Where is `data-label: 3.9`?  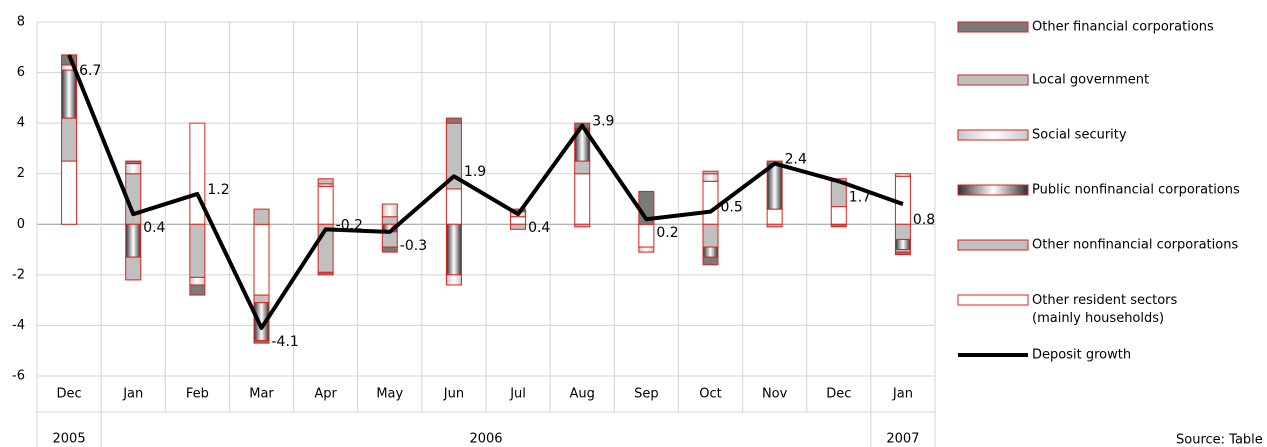 data-label: 3.9 is located at coordinates (603, 122).